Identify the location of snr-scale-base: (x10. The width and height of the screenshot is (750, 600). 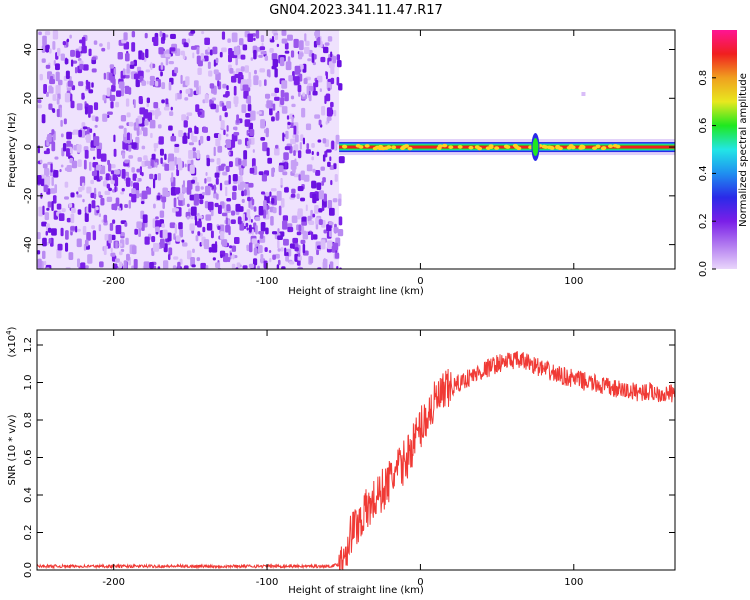
(12, 346).